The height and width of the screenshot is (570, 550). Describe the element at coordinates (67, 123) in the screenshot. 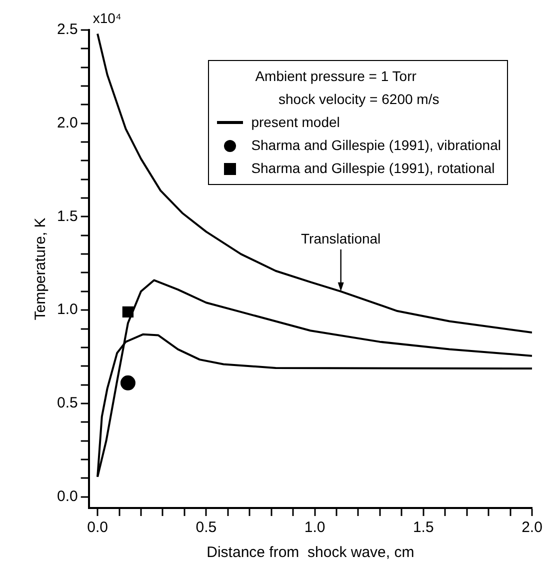

I see `y-tick-label: 2.0` at that location.